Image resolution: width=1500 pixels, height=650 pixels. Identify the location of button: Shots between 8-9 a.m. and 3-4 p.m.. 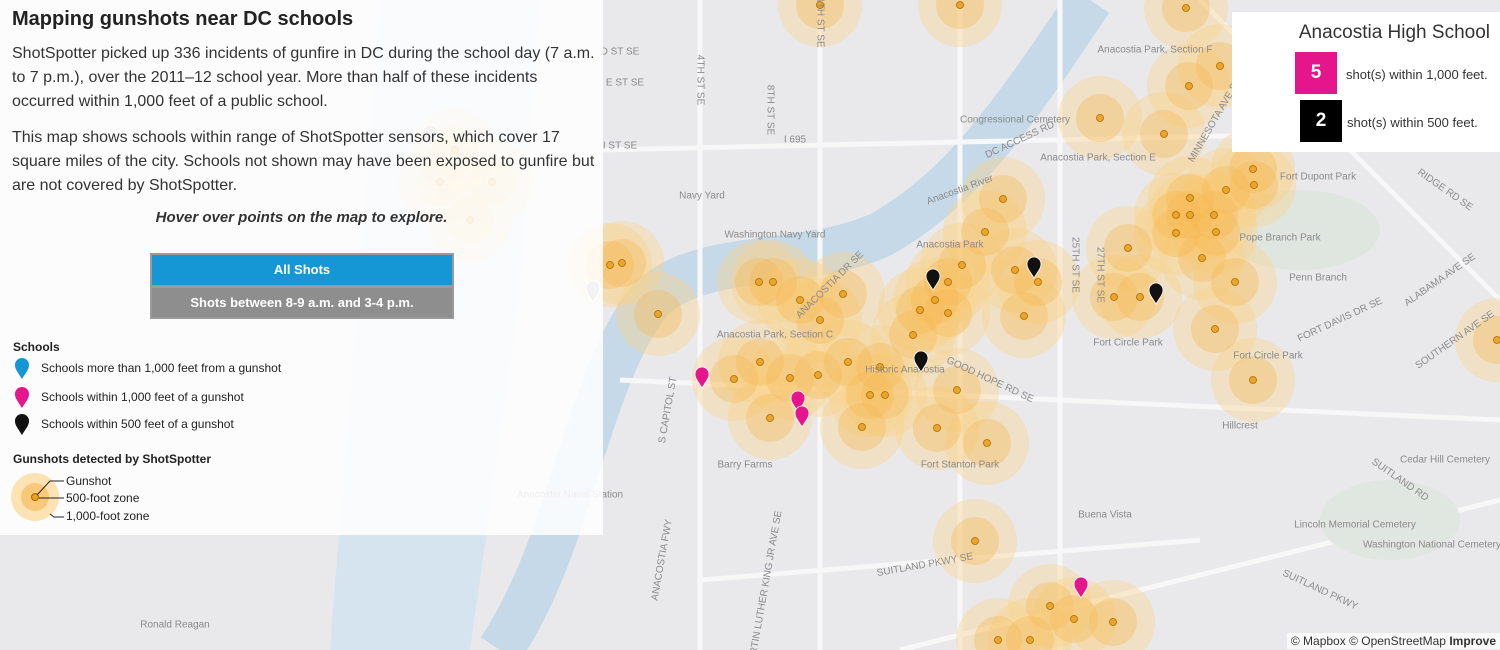
(302, 302).